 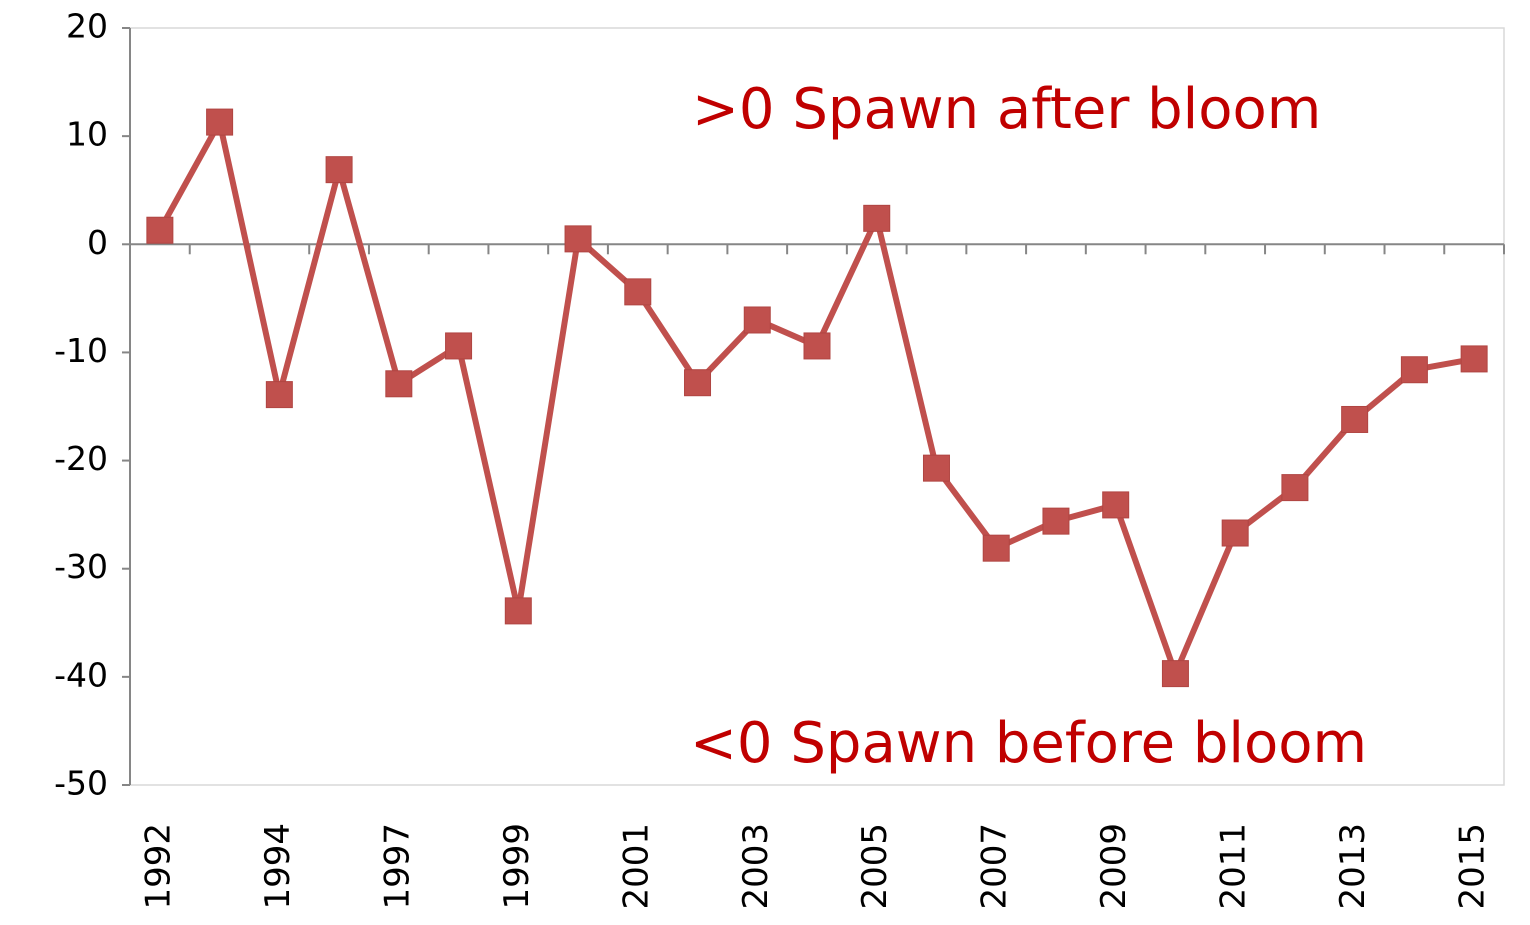 I want to click on x-tick-label: 2011, so click(x=1234, y=866).